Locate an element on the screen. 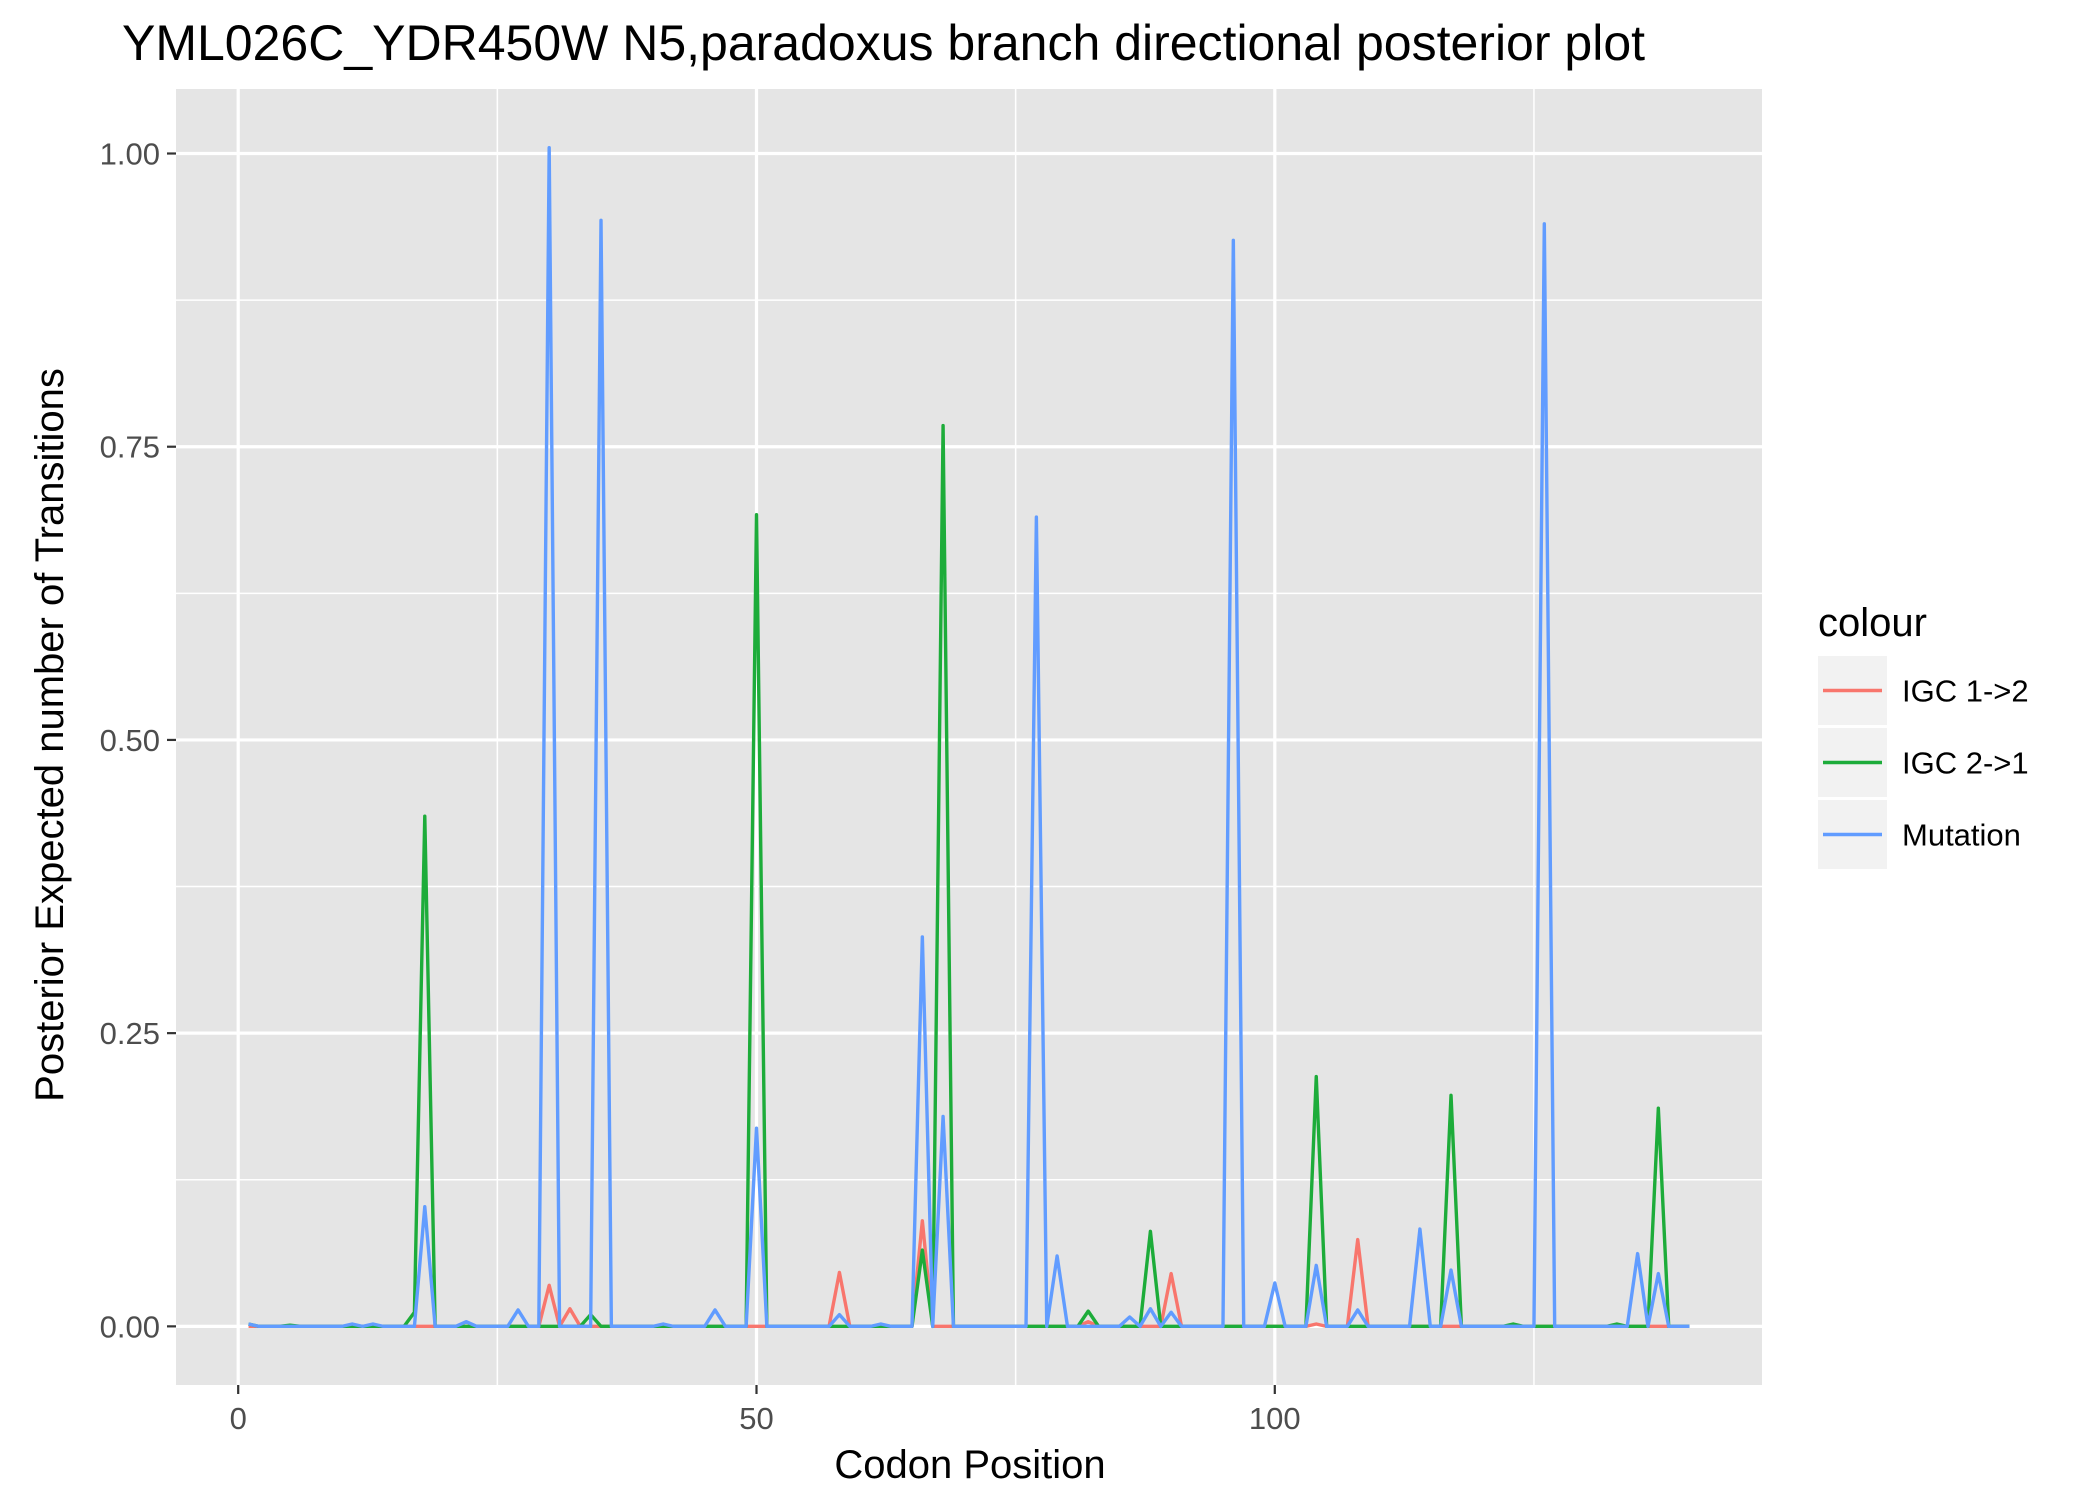 This screenshot has width=2099, height=1504. legend-label: Mutation is located at coordinates (1961, 835).